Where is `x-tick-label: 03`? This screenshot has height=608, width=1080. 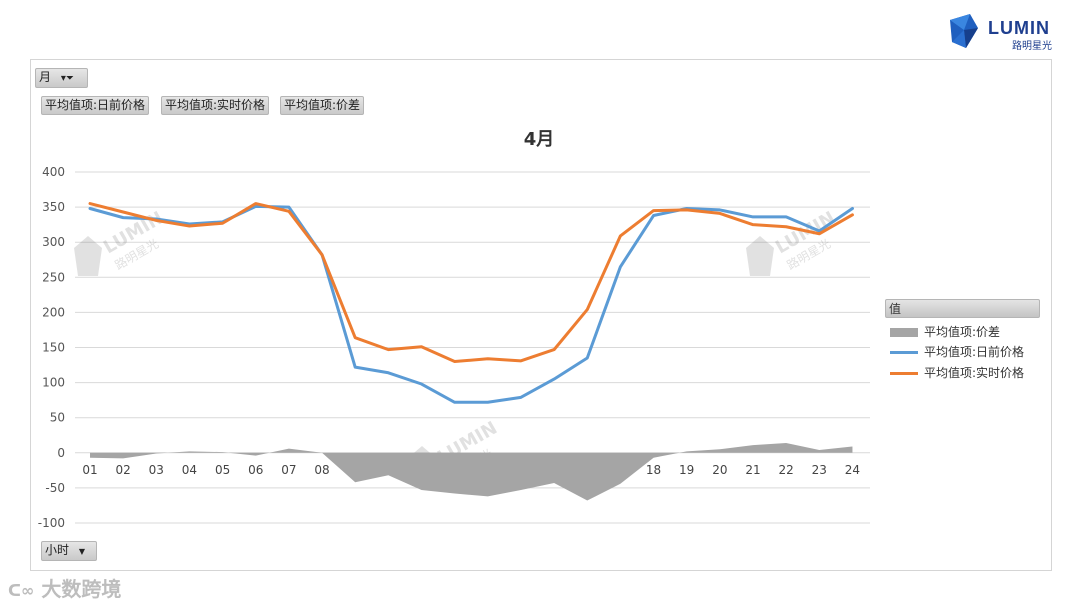 x-tick-label: 03 is located at coordinates (156, 470).